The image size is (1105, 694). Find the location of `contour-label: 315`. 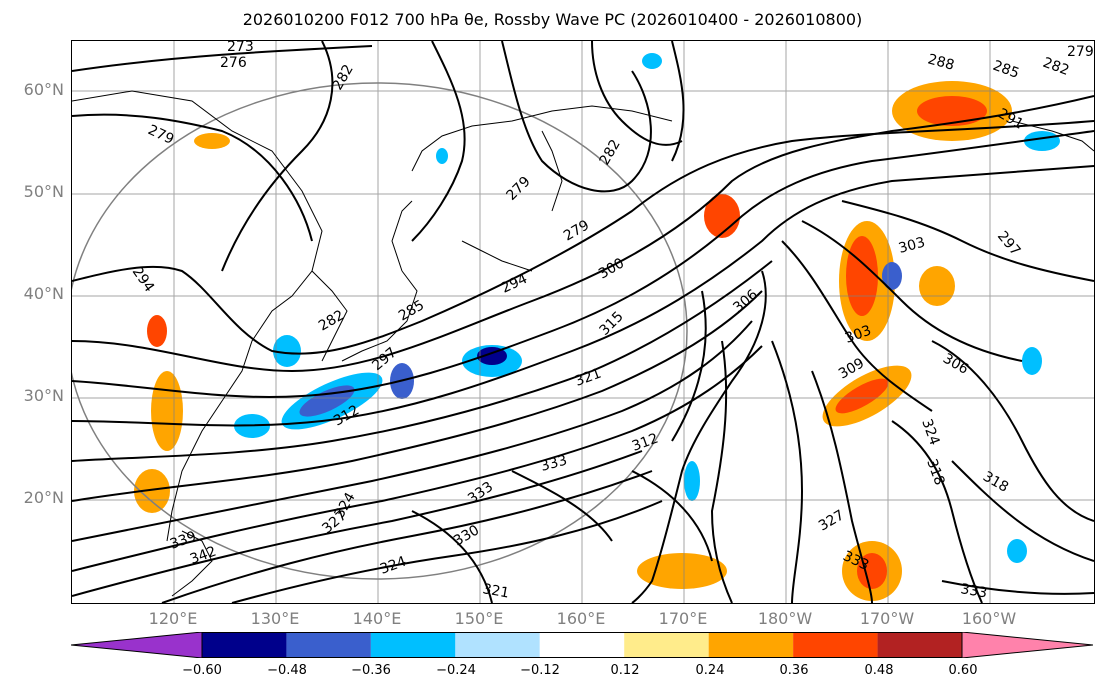

contour-label: 315 is located at coordinates (612, 324).